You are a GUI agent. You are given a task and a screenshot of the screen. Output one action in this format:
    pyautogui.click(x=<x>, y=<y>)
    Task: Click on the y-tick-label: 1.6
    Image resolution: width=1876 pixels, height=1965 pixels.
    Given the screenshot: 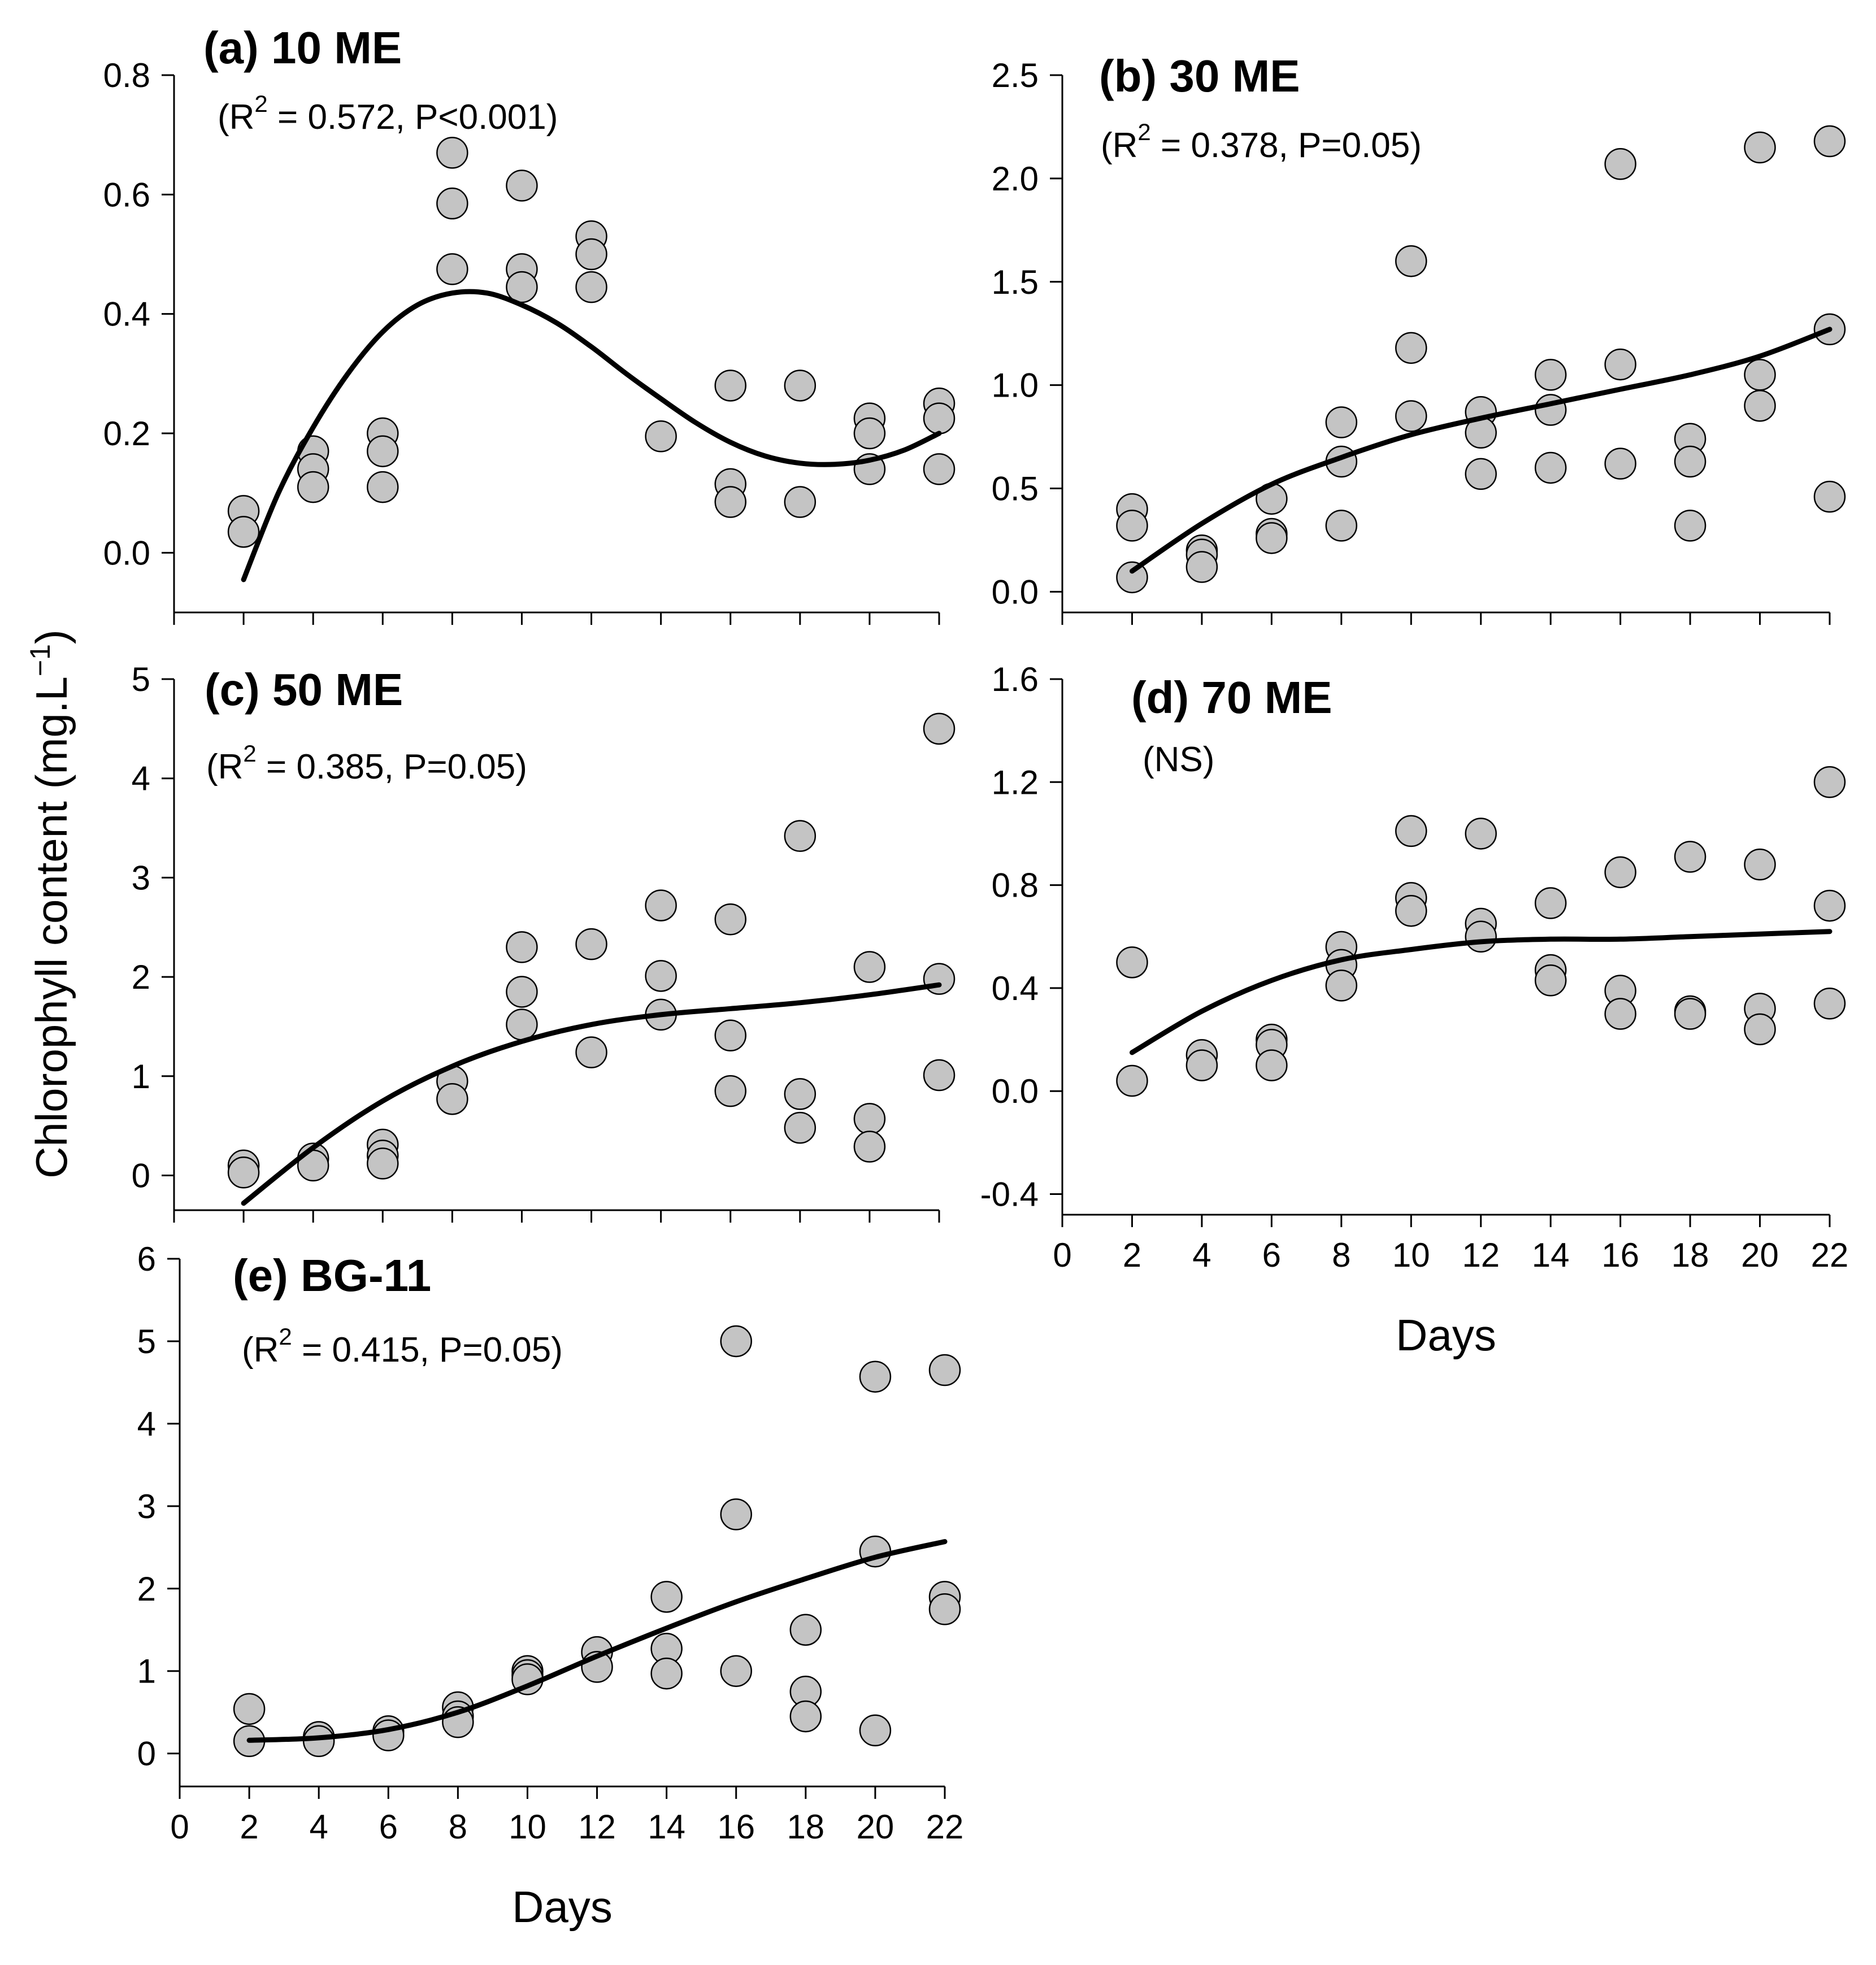 What is the action you would take?
    pyautogui.click(x=1015, y=679)
    